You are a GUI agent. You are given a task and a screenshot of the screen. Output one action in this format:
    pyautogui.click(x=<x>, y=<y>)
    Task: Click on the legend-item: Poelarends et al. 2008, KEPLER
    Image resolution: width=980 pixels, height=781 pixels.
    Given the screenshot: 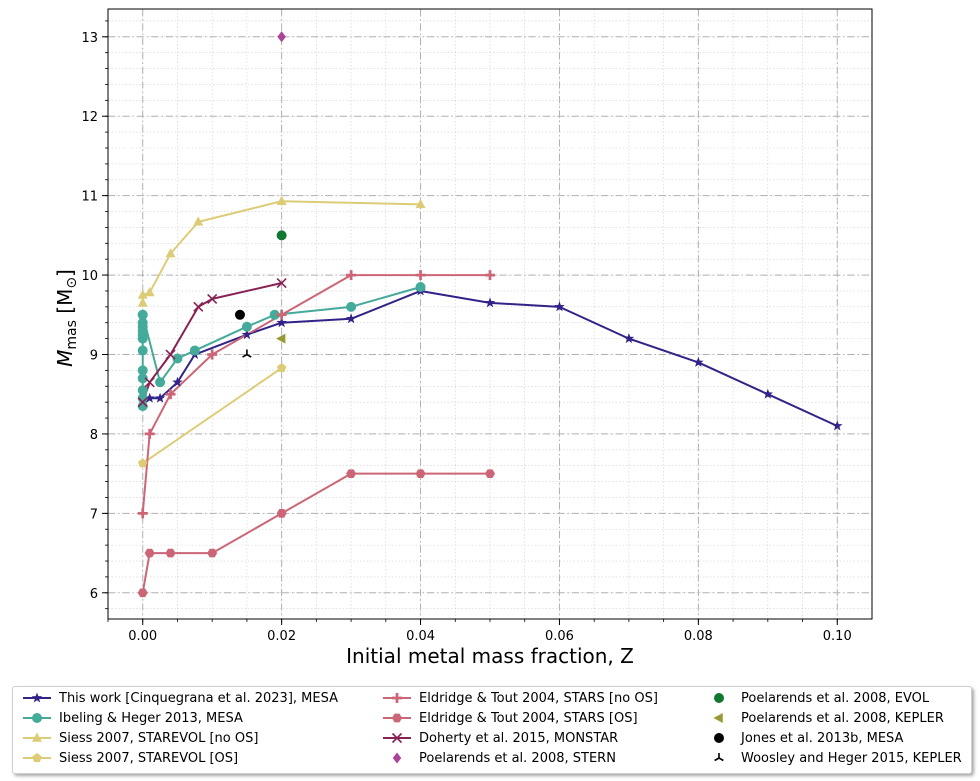 What is the action you would take?
    pyautogui.click(x=823, y=718)
    